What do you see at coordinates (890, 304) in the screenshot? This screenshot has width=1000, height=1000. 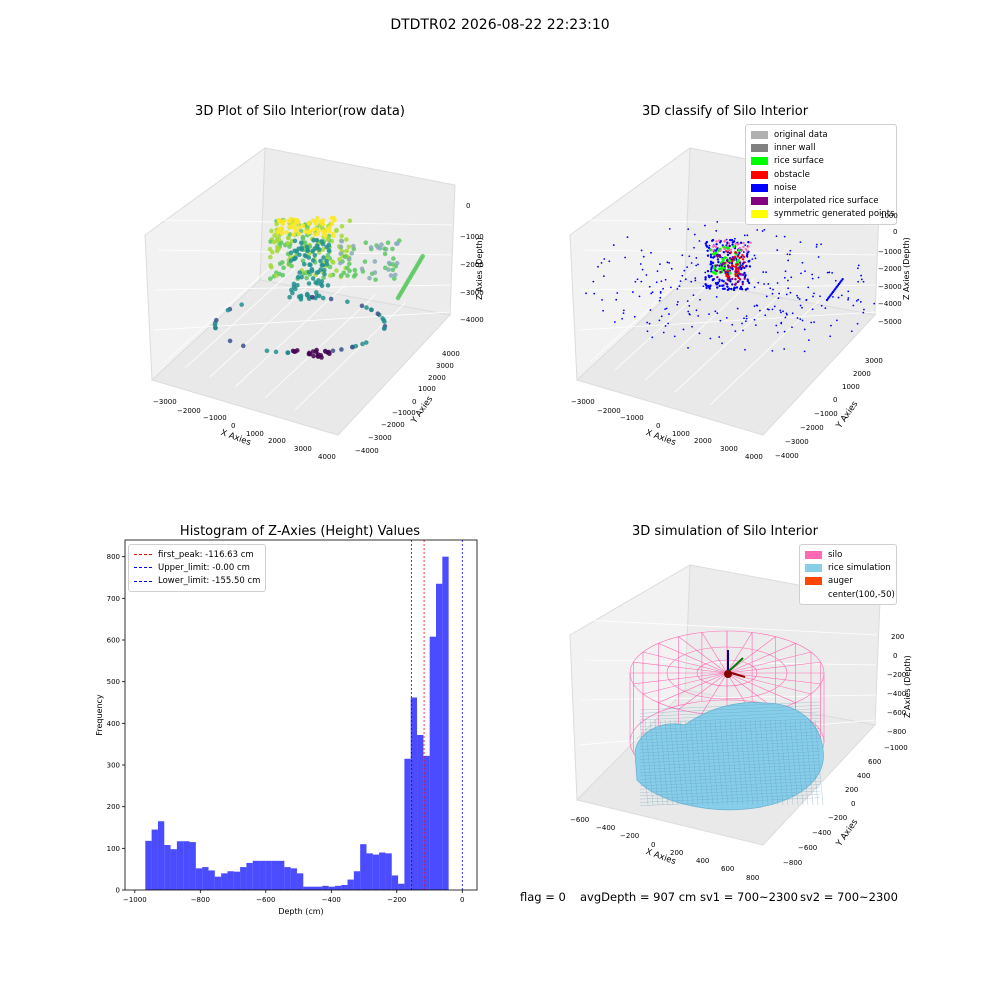 I see `panel2-ztick-5: −4000` at bounding box center [890, 304].